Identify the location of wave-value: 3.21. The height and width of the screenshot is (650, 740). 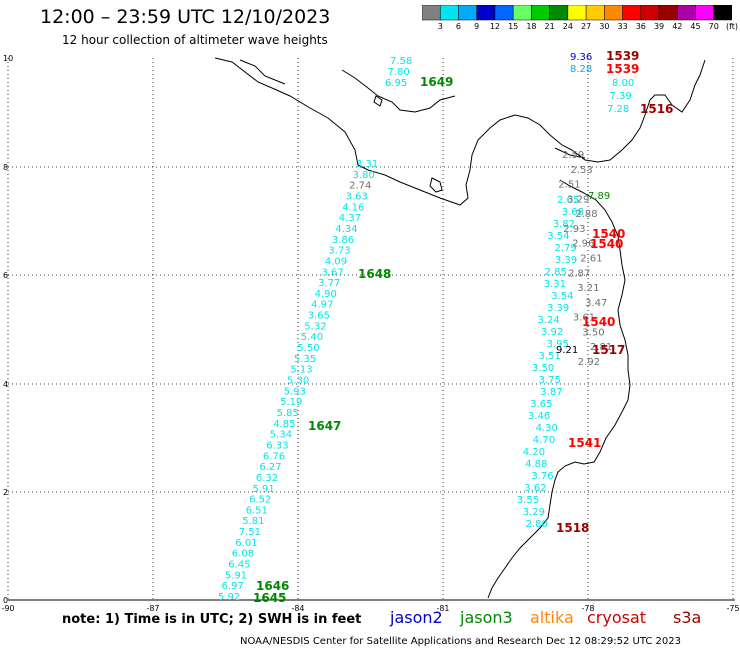
(588, 288).